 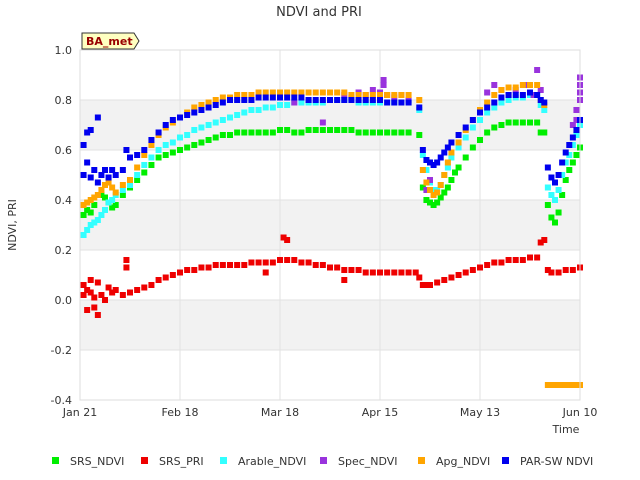 What do you see at coordinates (61, 400) in the screenshot?
I see `y-tick-label: -0.4` at bounding box center [61, 400].